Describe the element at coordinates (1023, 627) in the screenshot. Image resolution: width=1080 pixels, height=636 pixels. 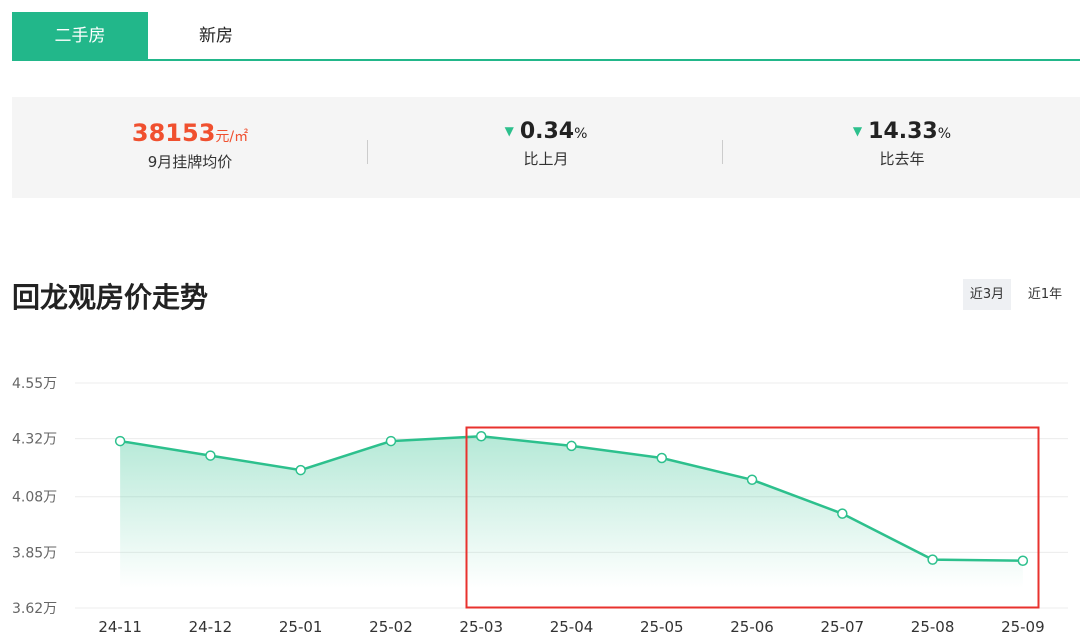
I see `x-tick-label: 25-09` at that location.